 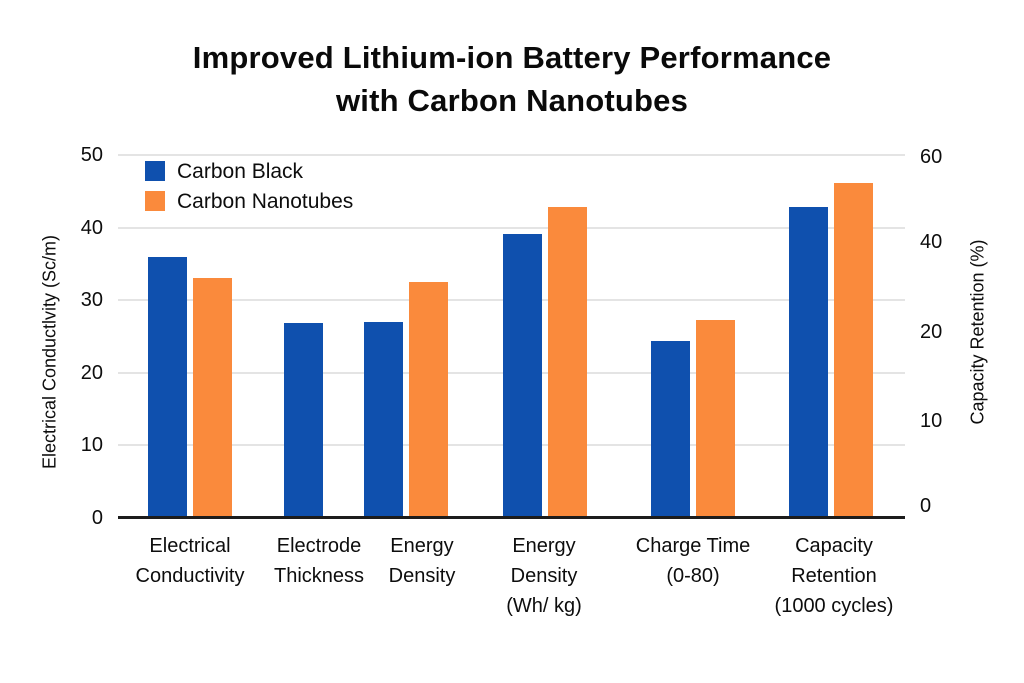 I want to click on x-axis-category-4: Energy Density (Wh/ kg), so click(x=544, y=576).